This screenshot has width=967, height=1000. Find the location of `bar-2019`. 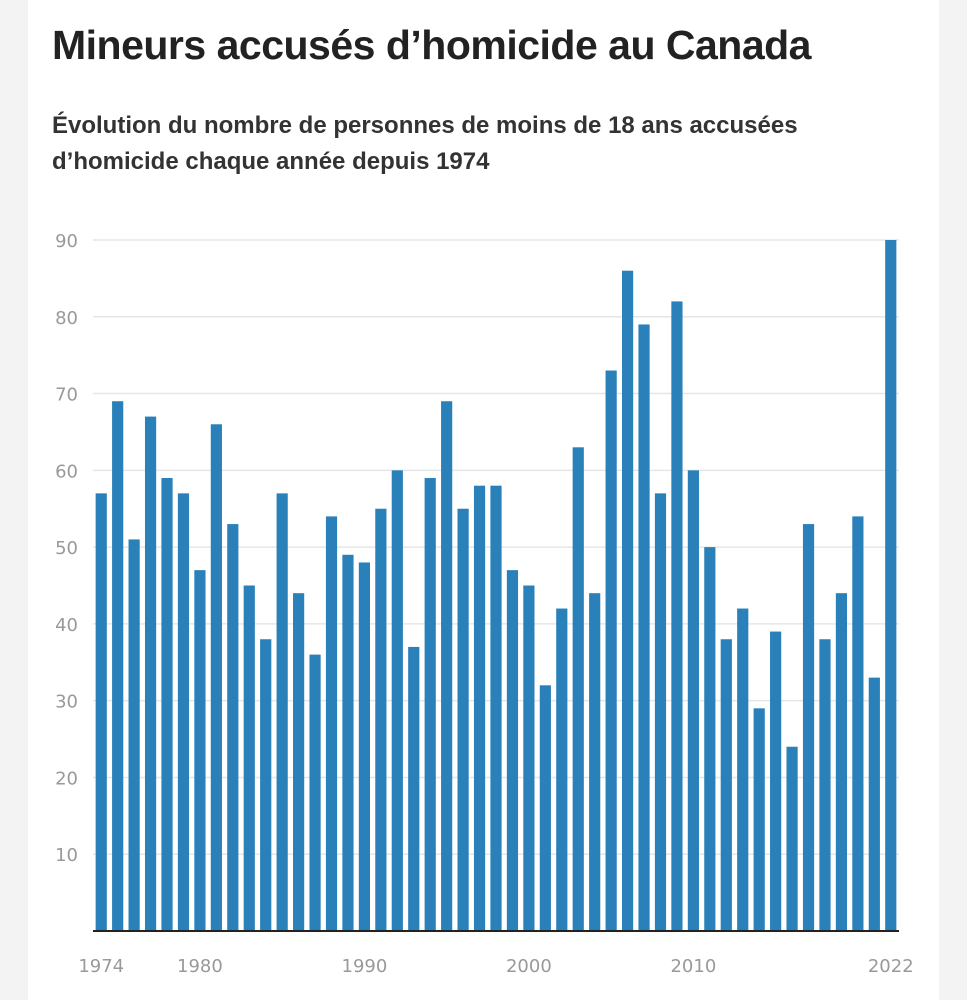

bar-2019 is located at coordinates (841, 762).